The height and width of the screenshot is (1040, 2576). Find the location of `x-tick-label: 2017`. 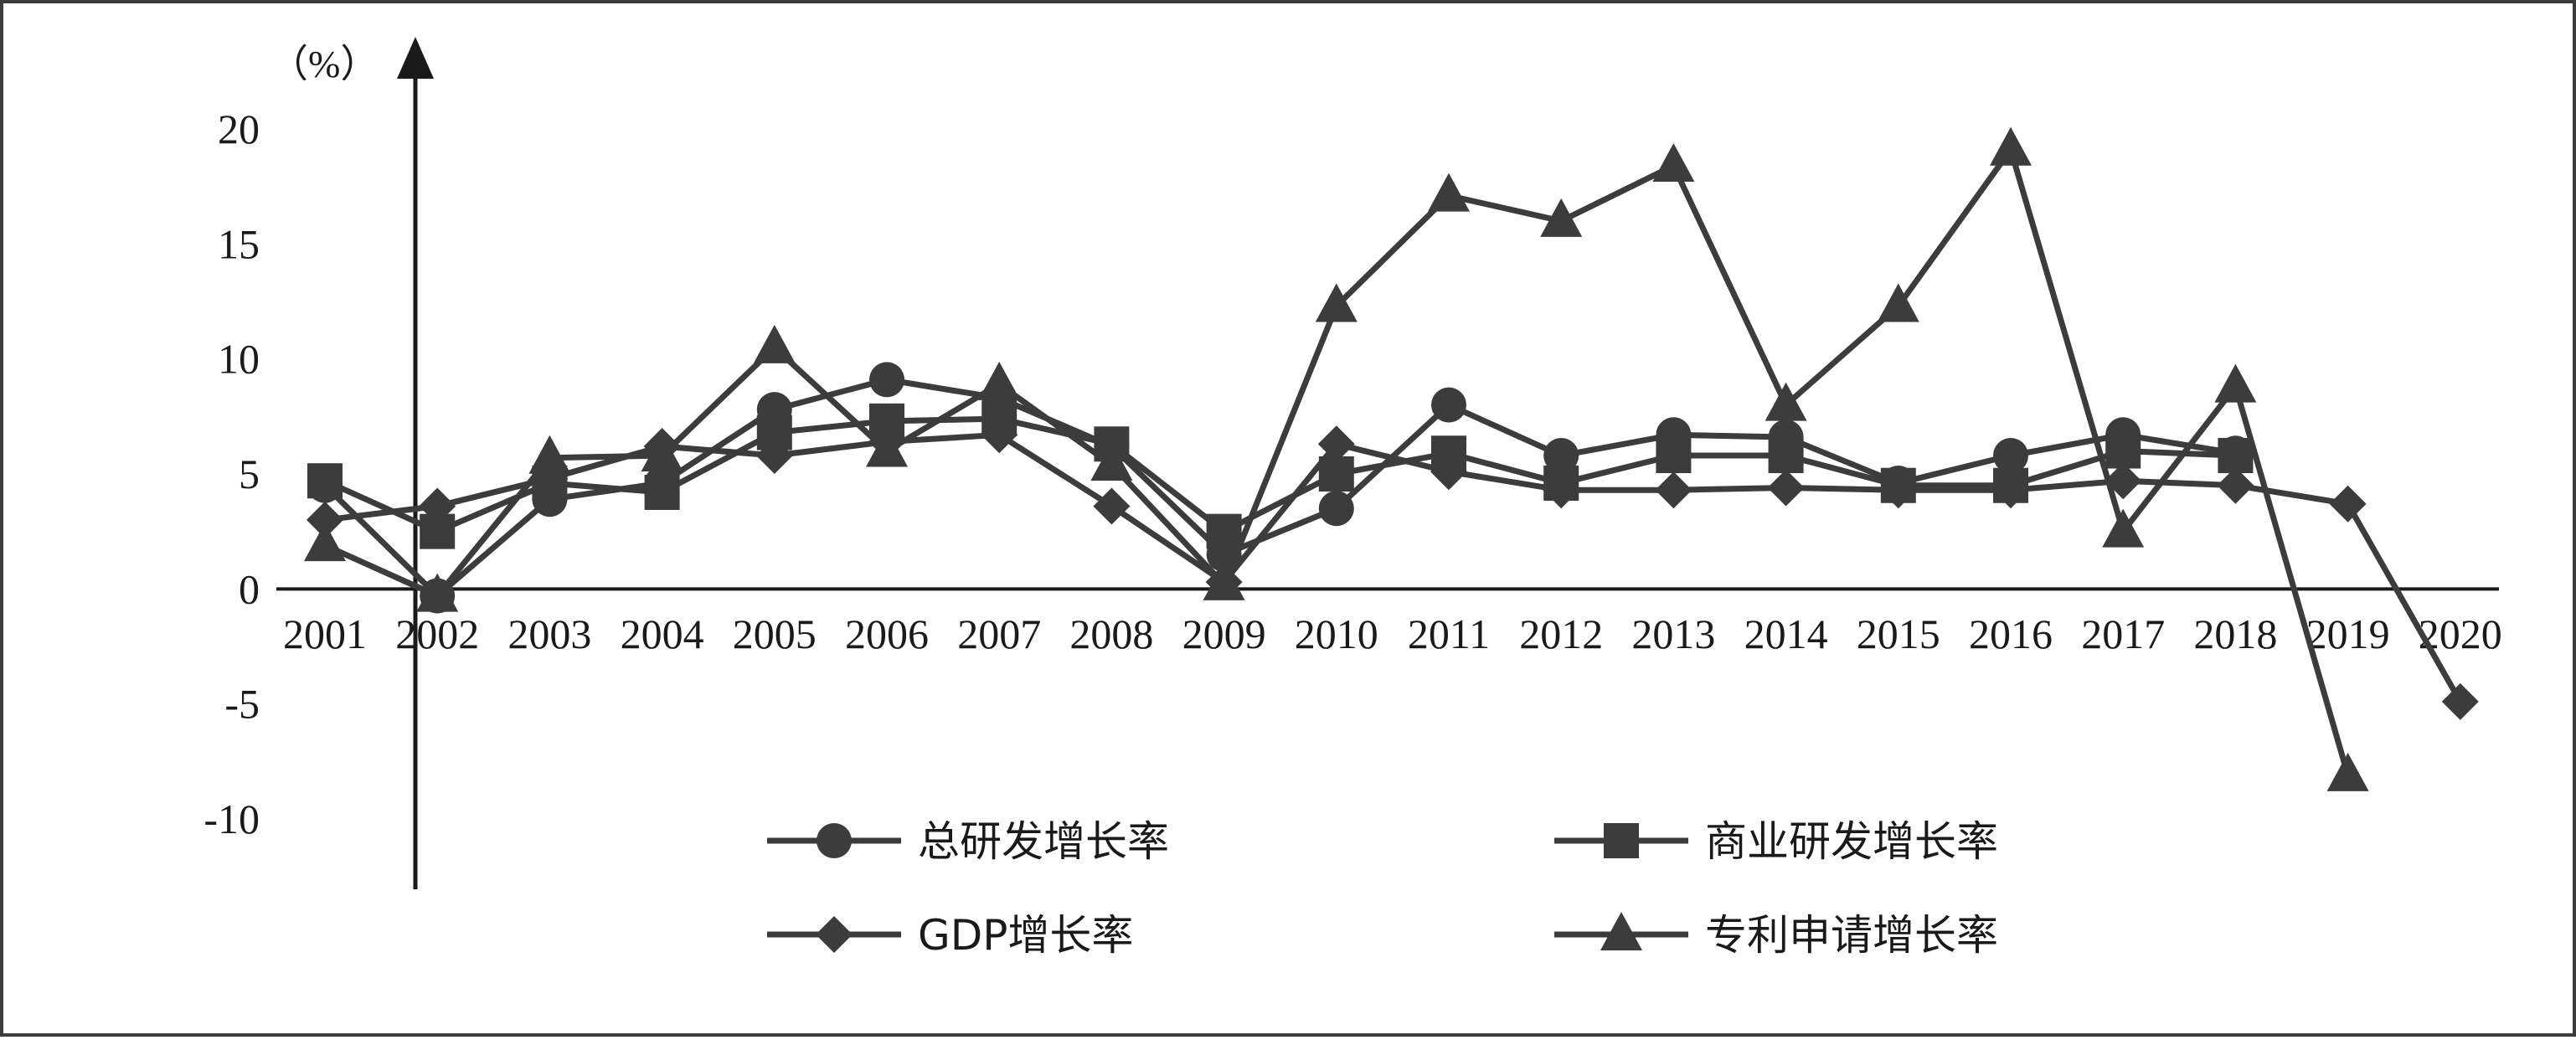

x-tick-label: 2017 is located at coordinates (2123, 634).